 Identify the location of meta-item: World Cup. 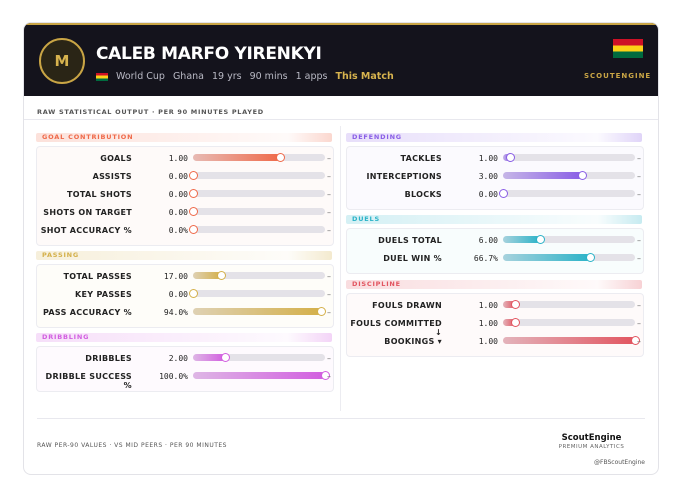
(140, 76).